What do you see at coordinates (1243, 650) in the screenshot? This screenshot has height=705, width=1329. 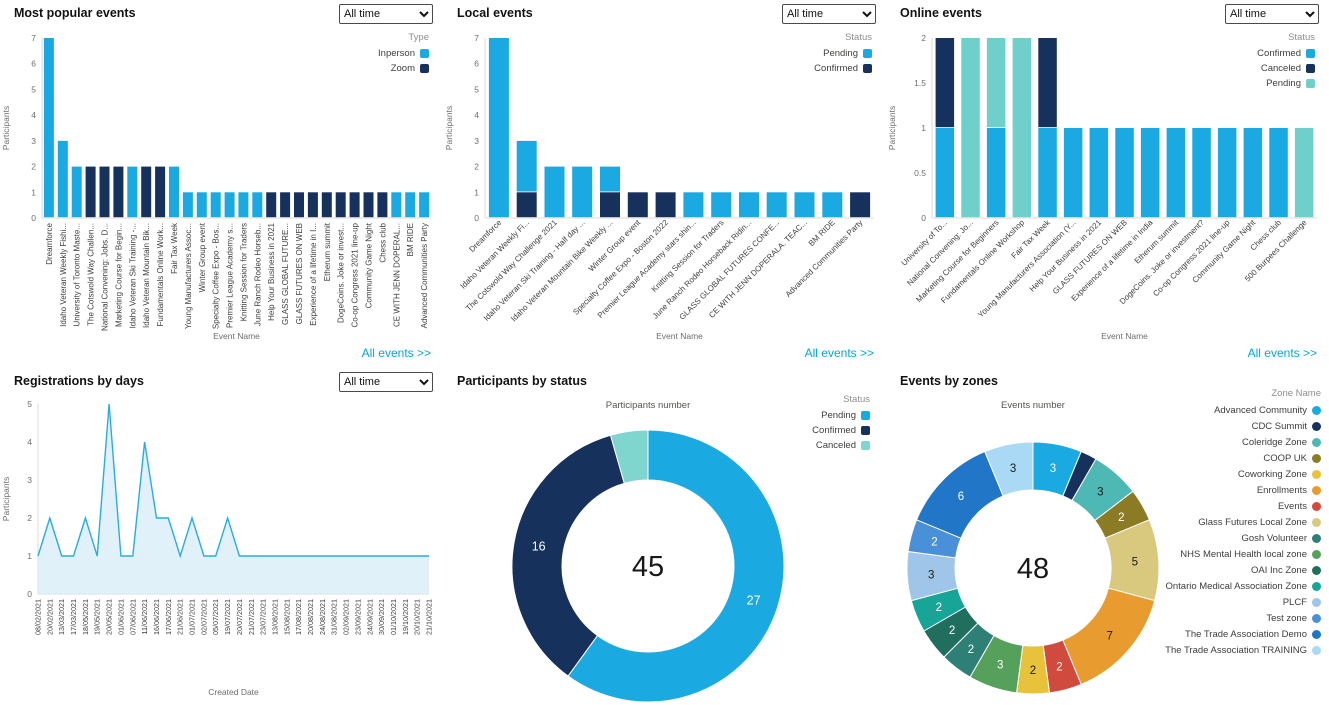 I see `legend-item: The Trade Association TRAINING` at bounding box center [1243, 650].